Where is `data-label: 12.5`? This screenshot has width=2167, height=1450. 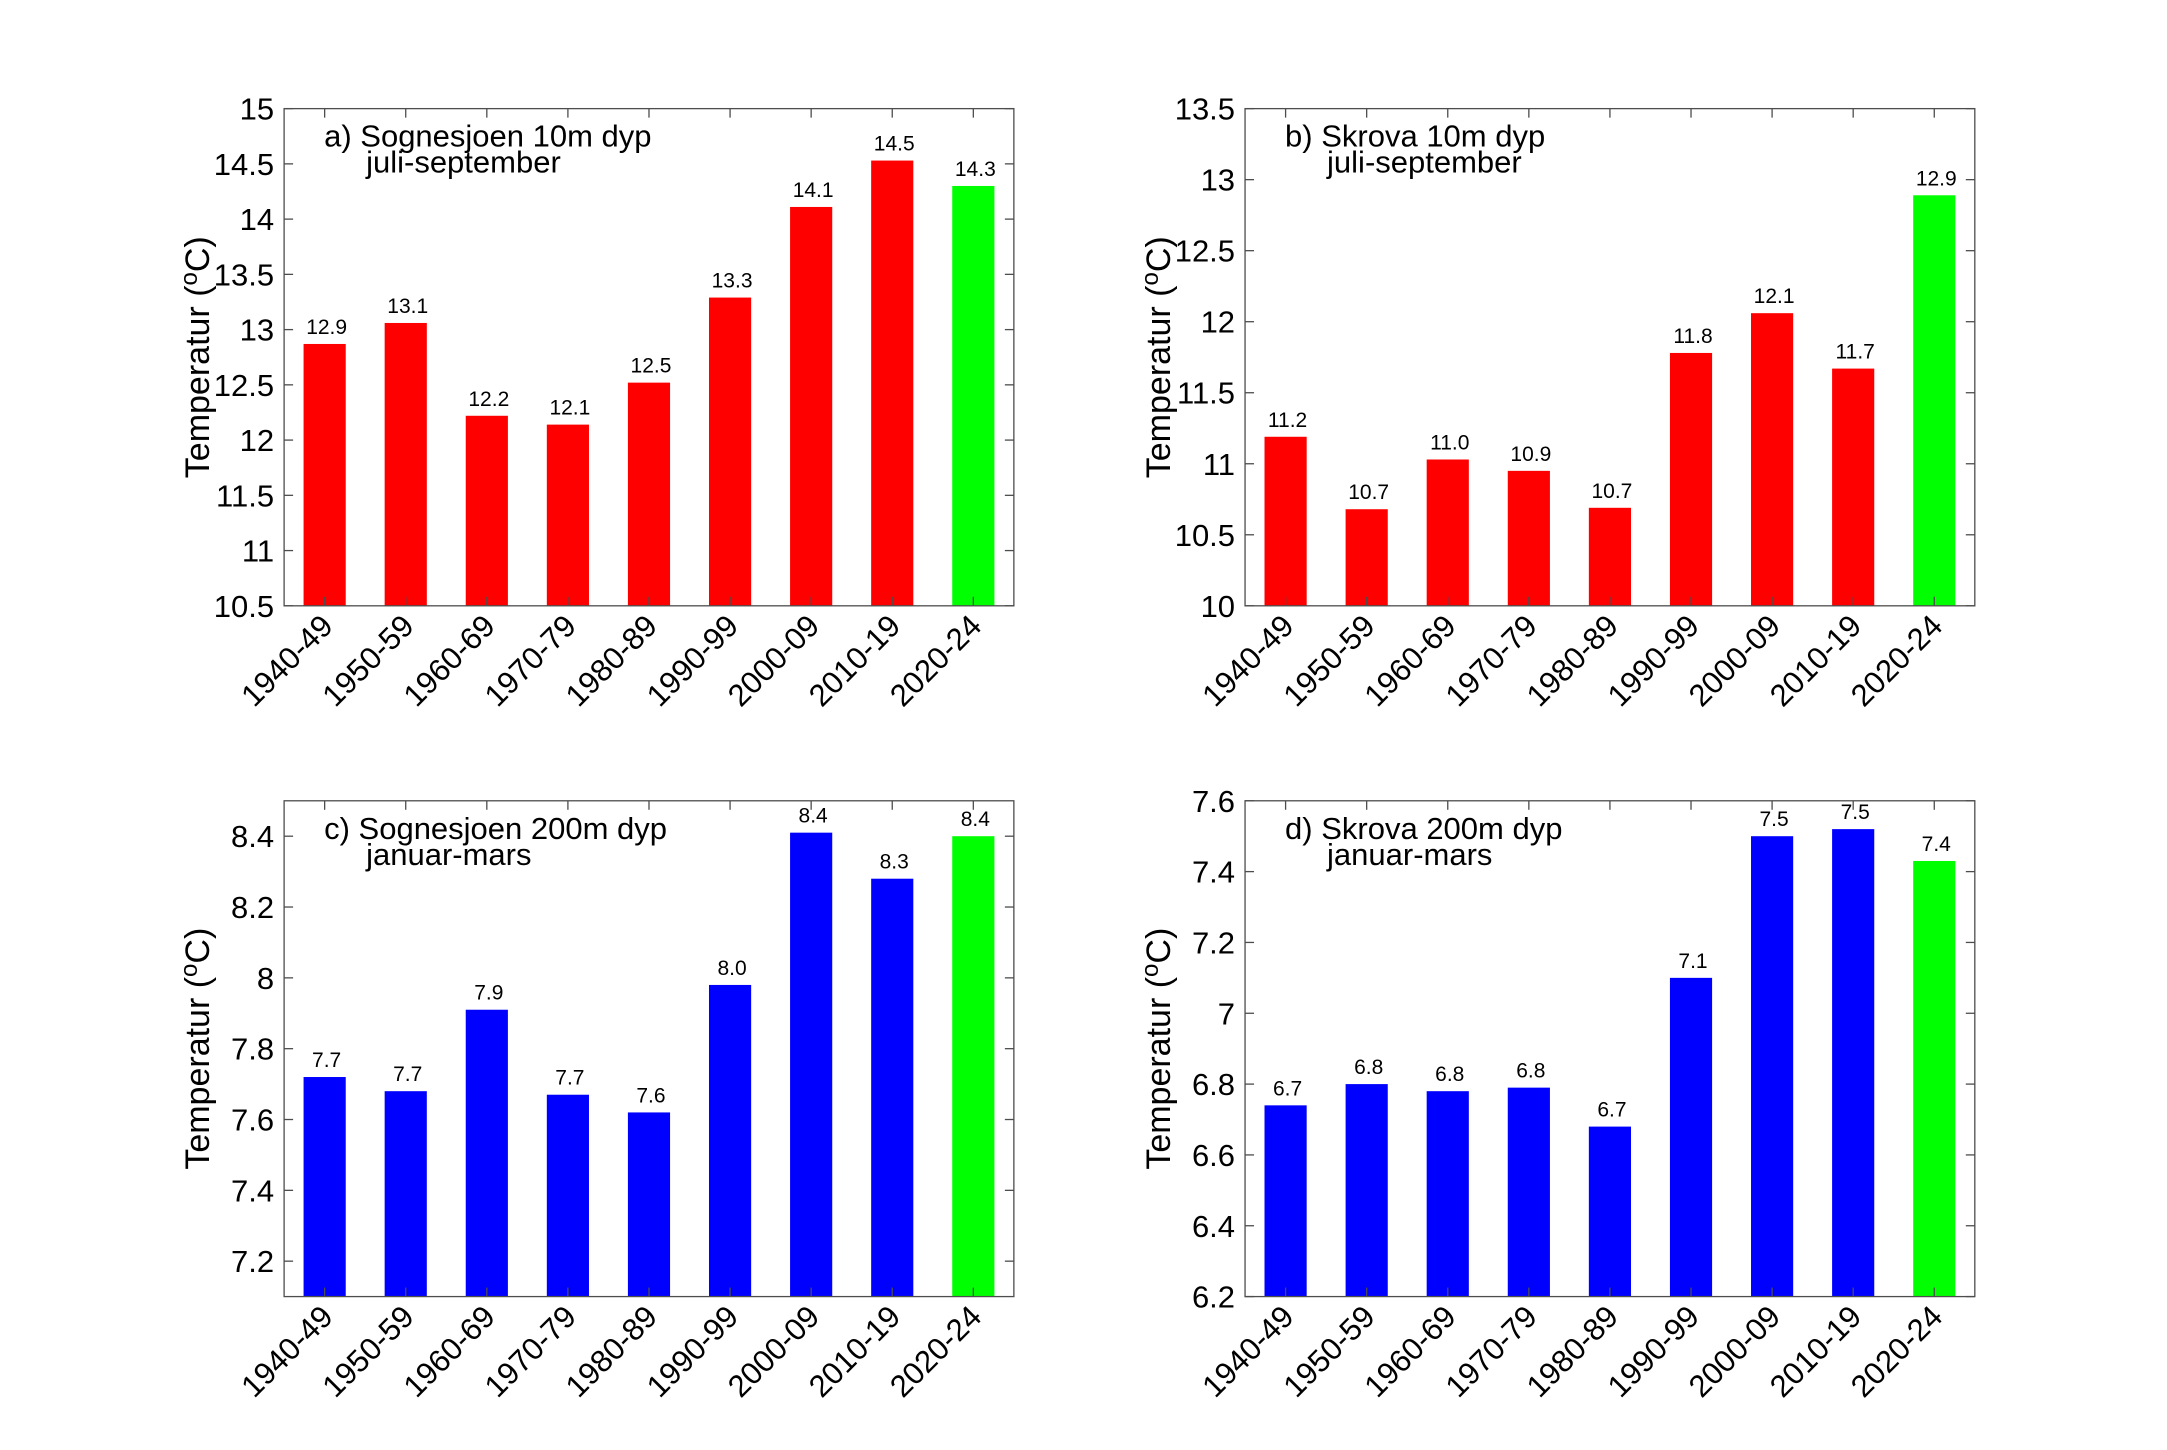 data-label: 12.5 is located at coordinates (651, 366).